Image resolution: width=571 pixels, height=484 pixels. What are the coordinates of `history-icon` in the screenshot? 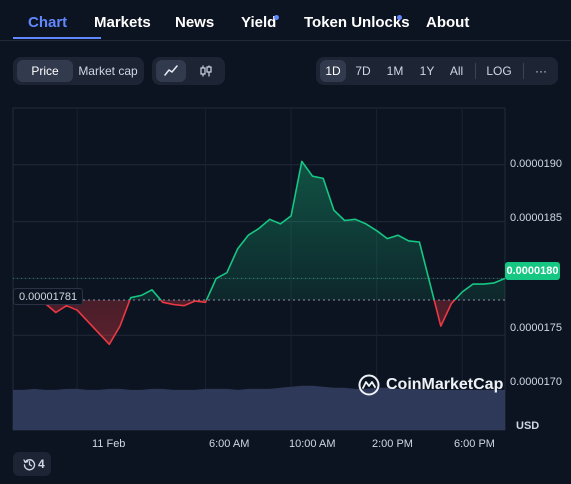 It's located at (29, 465).